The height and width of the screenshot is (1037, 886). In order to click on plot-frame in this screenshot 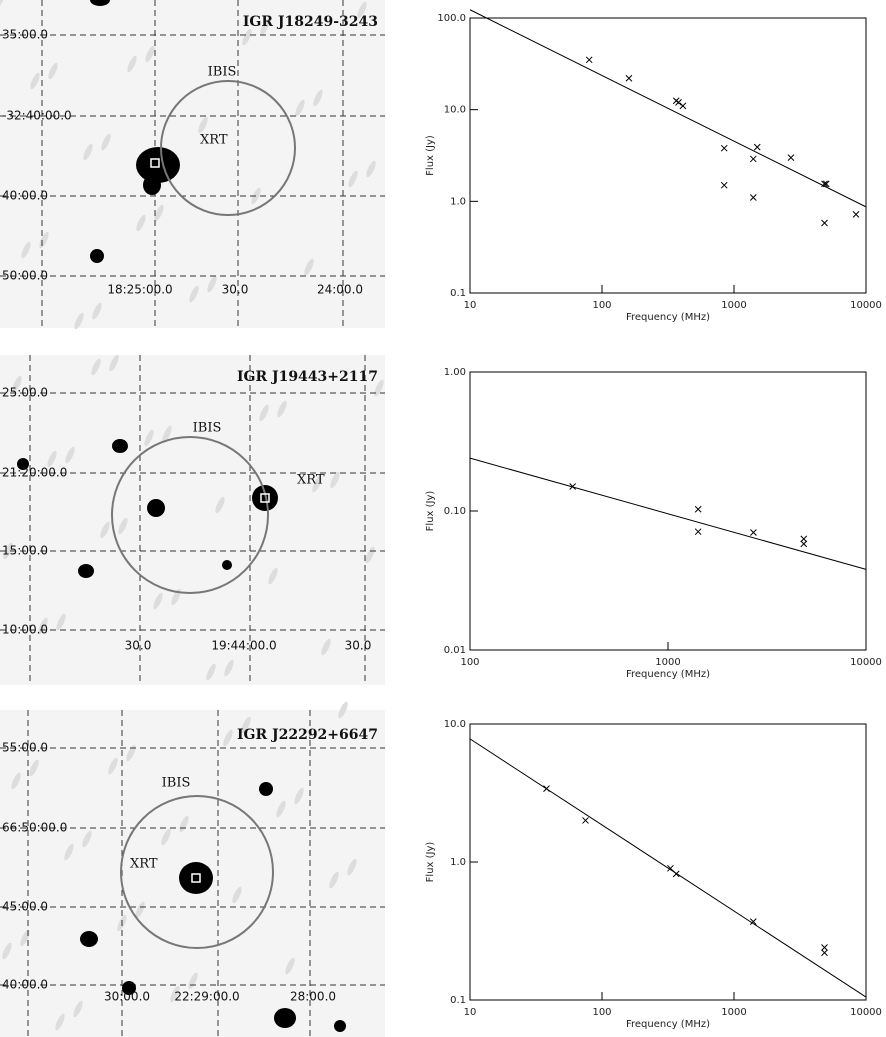, I will do `click(668, 511)`.